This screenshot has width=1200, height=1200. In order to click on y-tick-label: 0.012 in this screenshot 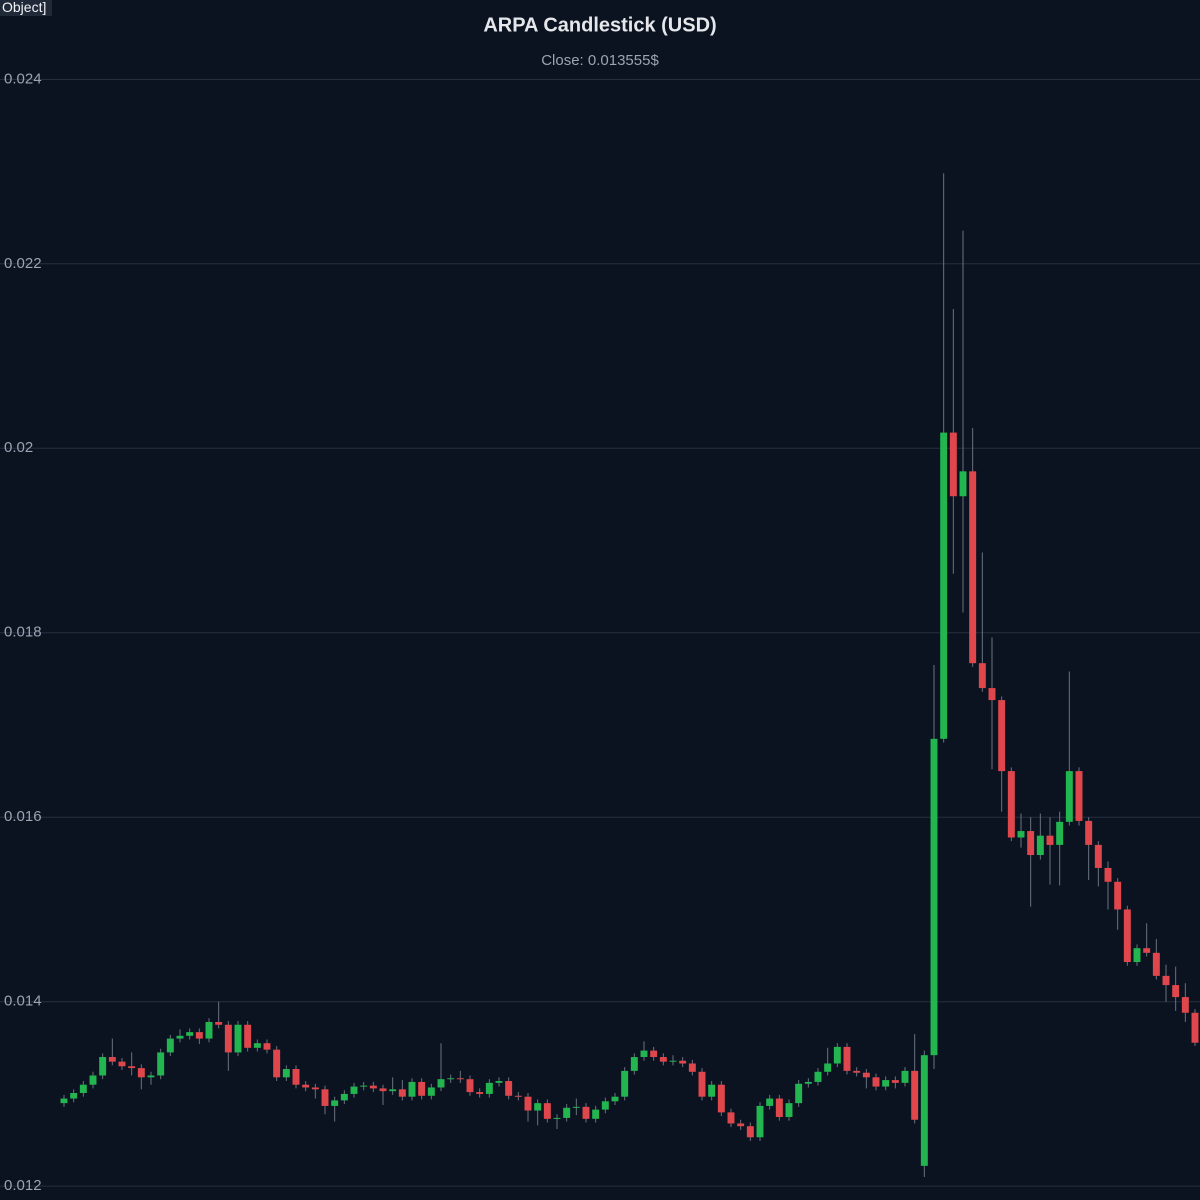, I will do `click(23, 1185)`.